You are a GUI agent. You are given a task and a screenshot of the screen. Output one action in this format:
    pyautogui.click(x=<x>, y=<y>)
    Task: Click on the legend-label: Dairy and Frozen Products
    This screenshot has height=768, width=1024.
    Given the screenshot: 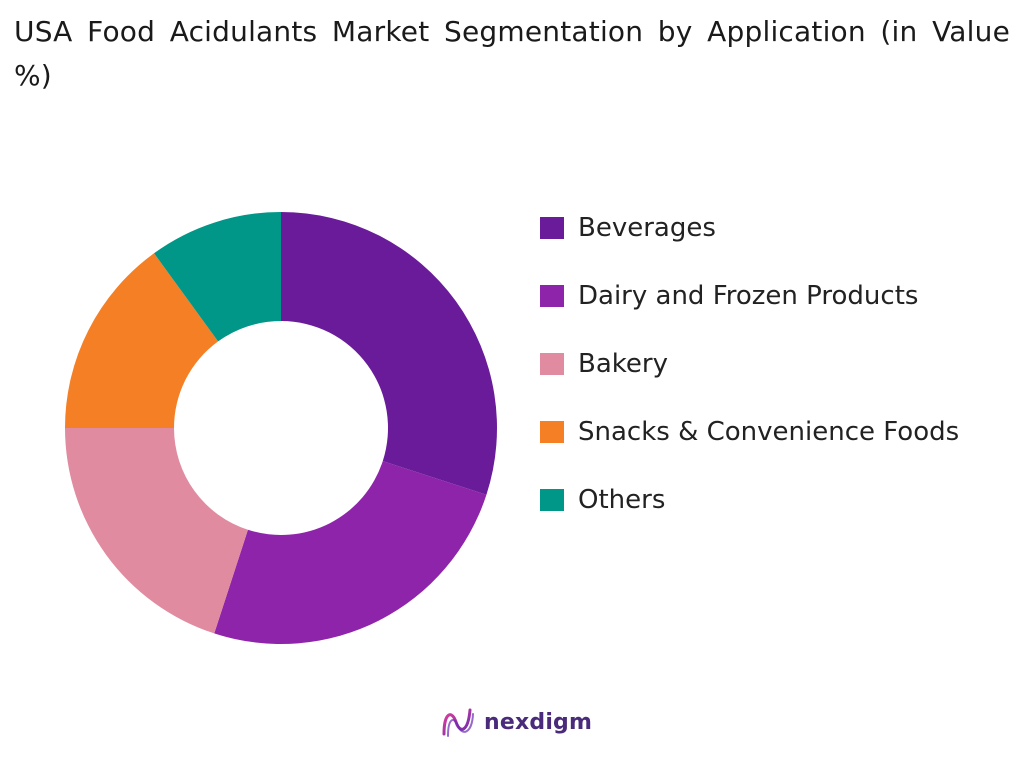 What is the action you would take?
    pyautogui.click(x=748, y=296)
    